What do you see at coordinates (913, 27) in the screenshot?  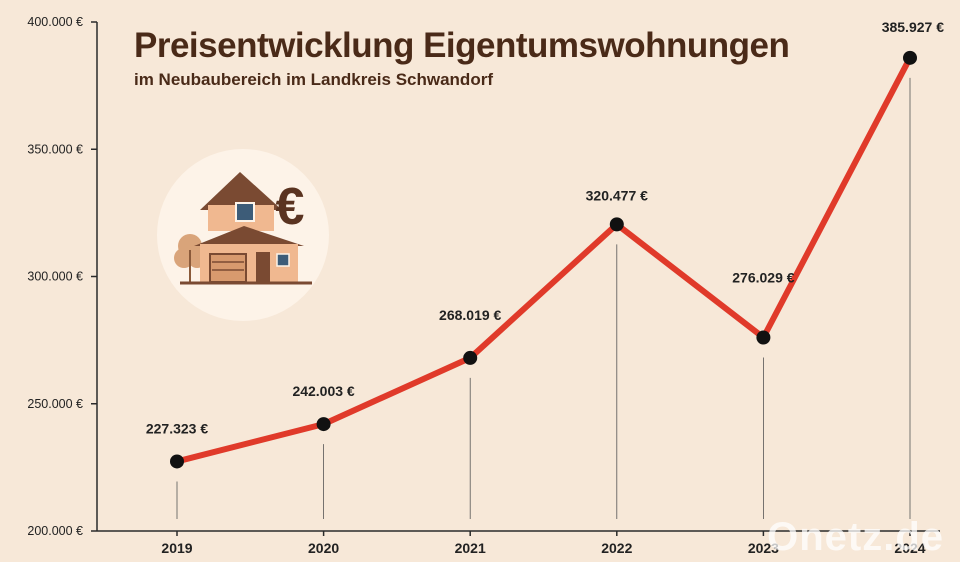 I see `data-label-2024: 385.927 €` at bounding box center [913, 27].